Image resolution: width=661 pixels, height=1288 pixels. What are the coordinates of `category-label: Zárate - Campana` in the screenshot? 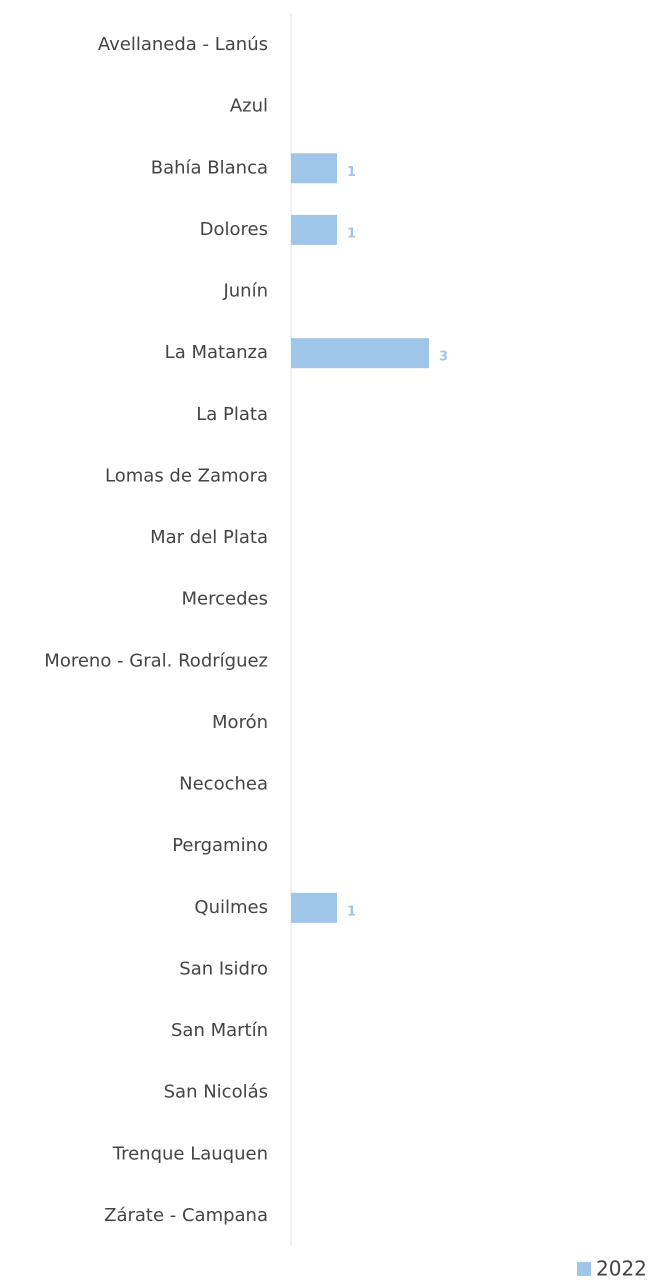 It's located at (186, 1215).